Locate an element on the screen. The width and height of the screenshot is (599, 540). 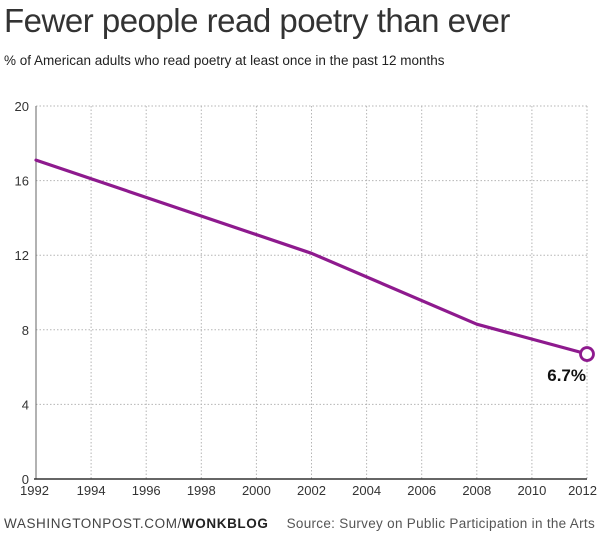
x-tick-label: 1994 is located at coordinates (91, 490).